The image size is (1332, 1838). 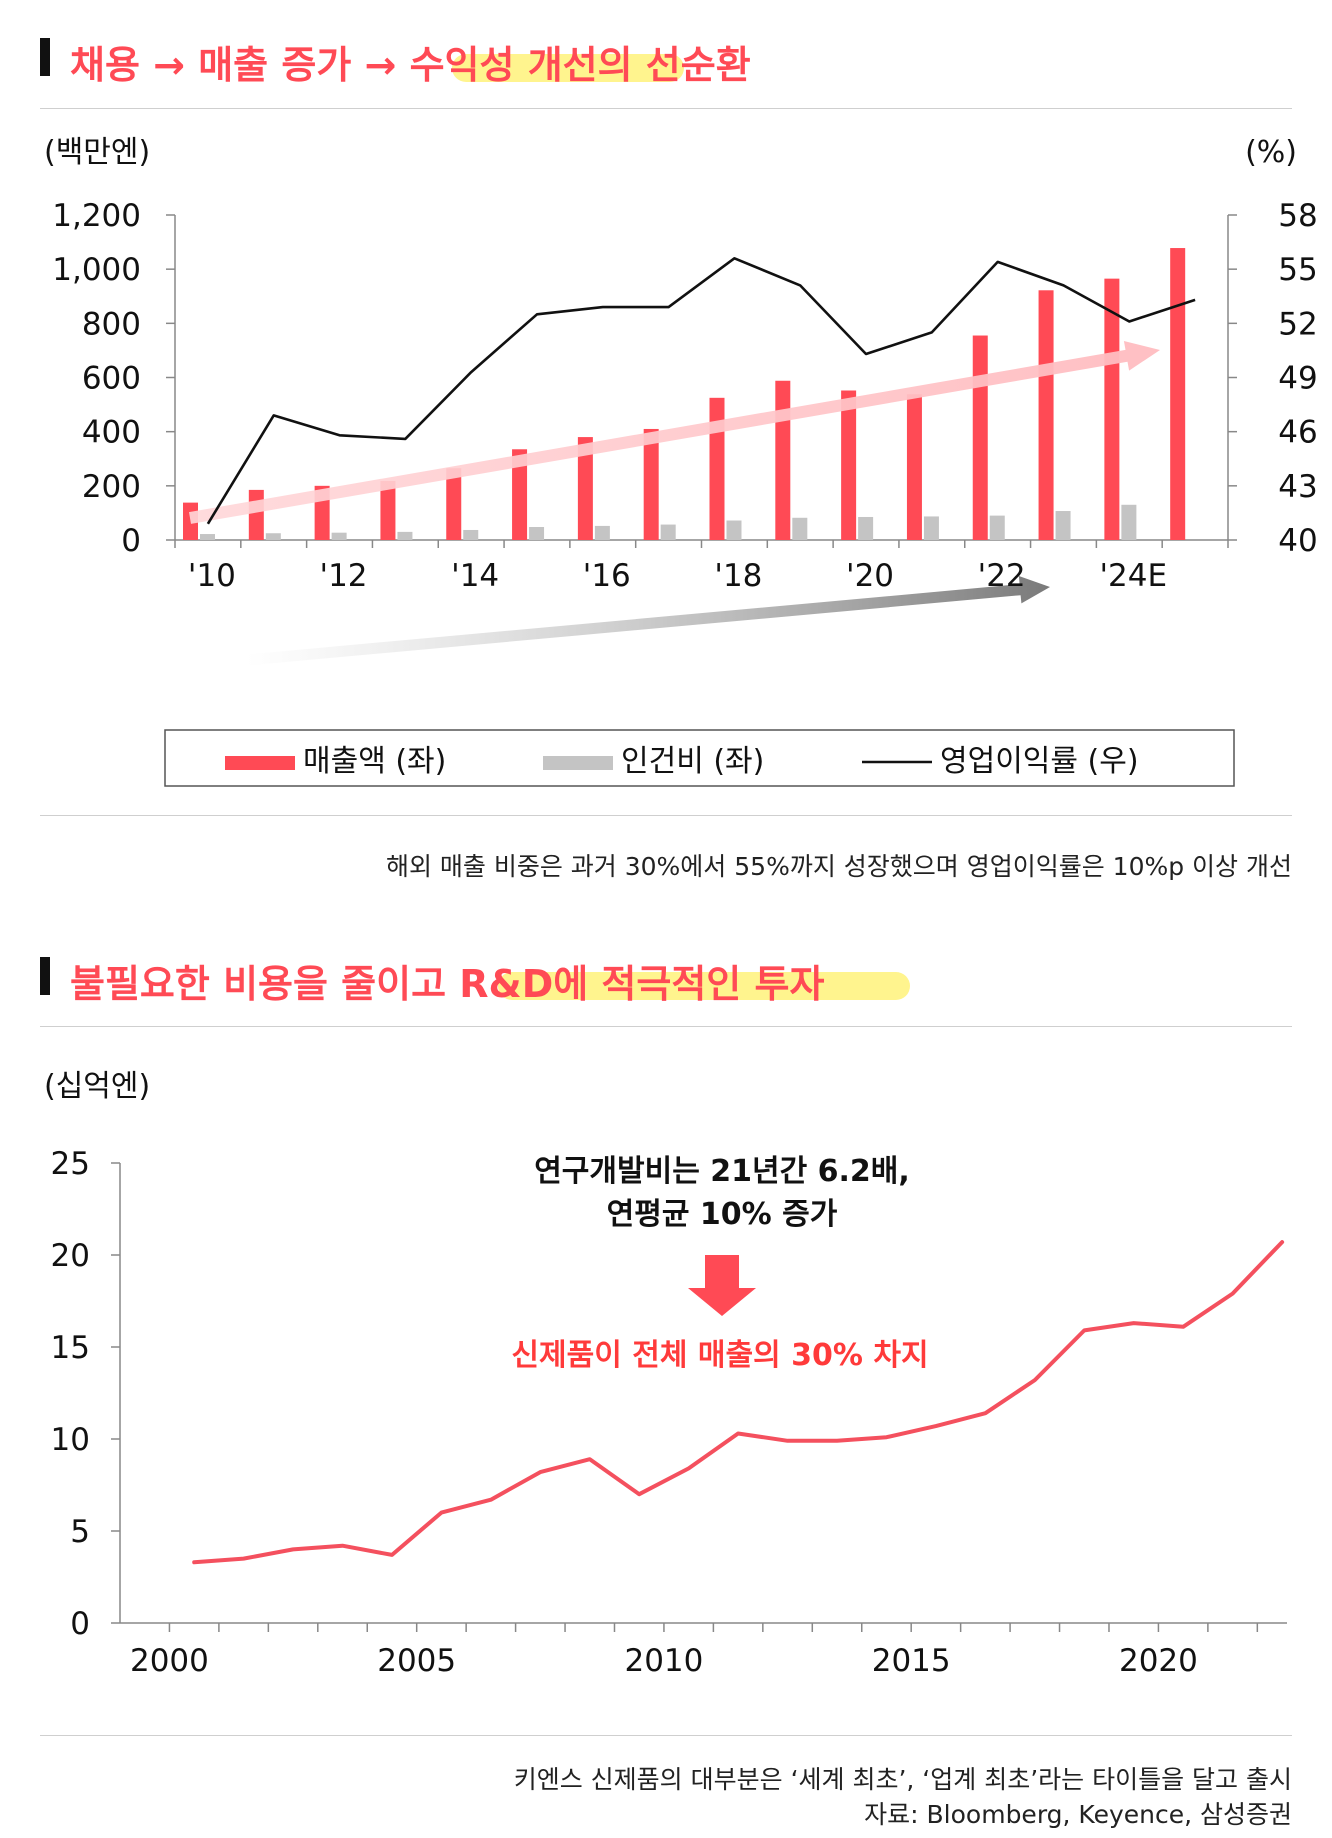 What do you see at coordinates (1039, 761) in the screenshot?
I see `legend-label-margin: 영업이익률 (우)` at bounding box center [1039, 761].